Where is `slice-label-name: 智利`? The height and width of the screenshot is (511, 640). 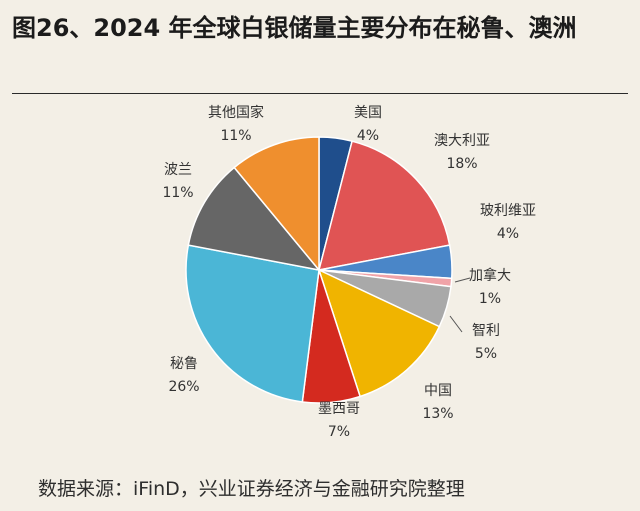
slice-label-name: 智利 is located at coordinates (486, 331).